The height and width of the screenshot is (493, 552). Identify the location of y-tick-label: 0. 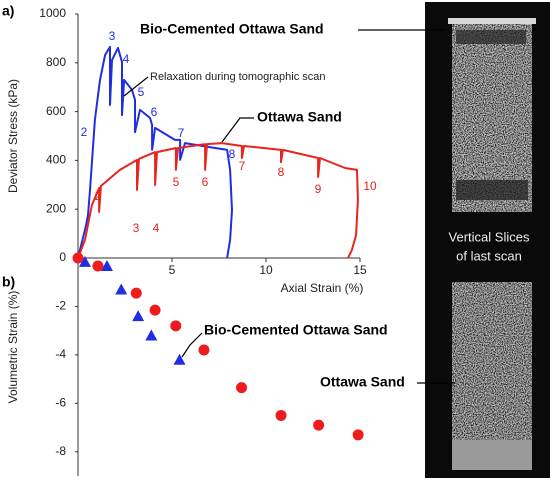
(62, 257).